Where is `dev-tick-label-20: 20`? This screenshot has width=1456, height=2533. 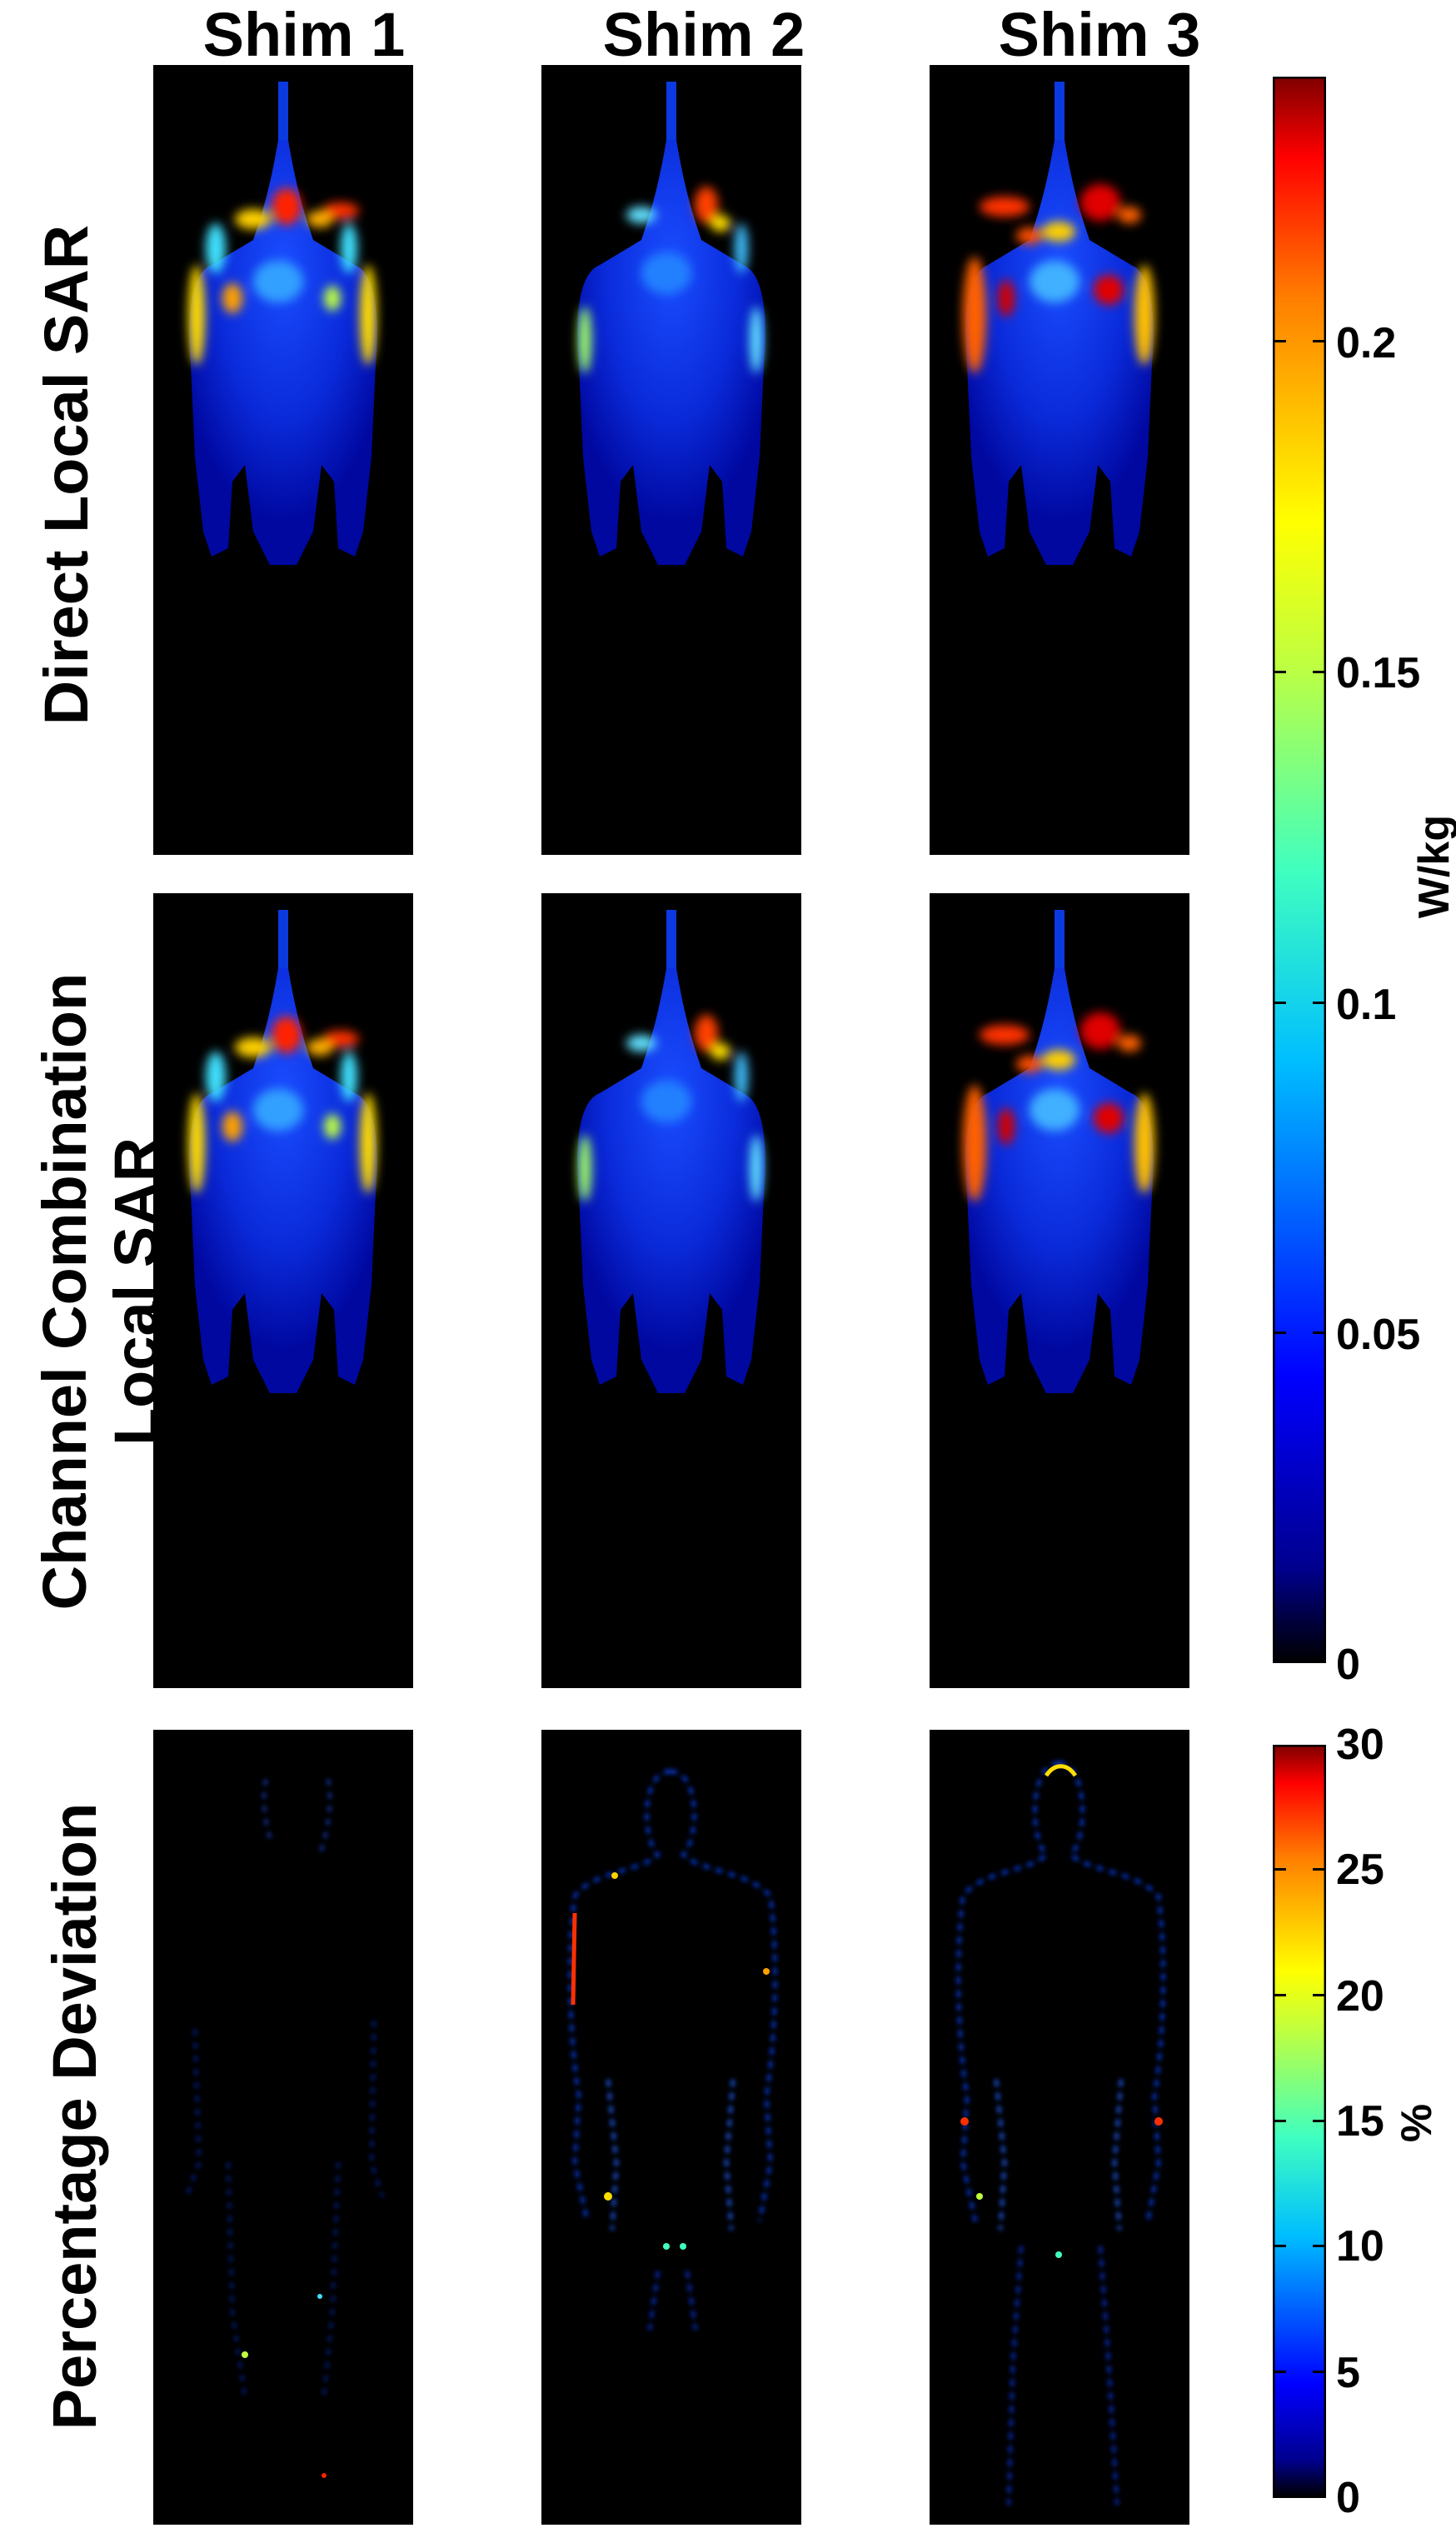
dev-tick-label-20: 20 is located at coordinates (1360, 1996).